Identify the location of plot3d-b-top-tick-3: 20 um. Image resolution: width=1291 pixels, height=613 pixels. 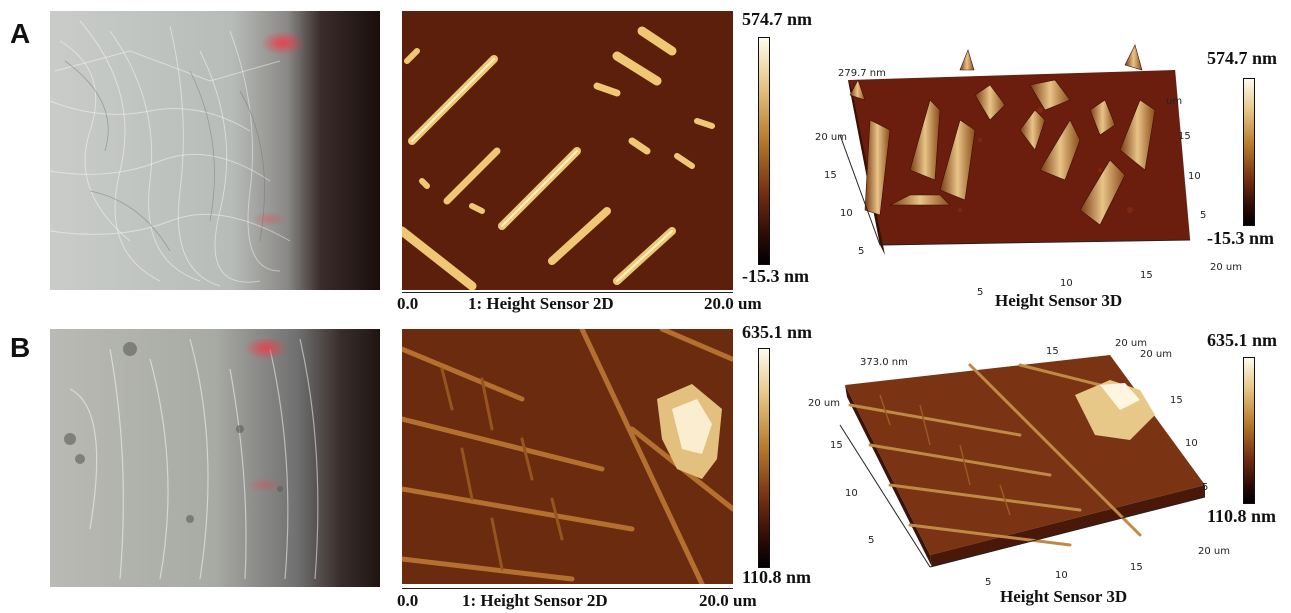
(1156, 354).